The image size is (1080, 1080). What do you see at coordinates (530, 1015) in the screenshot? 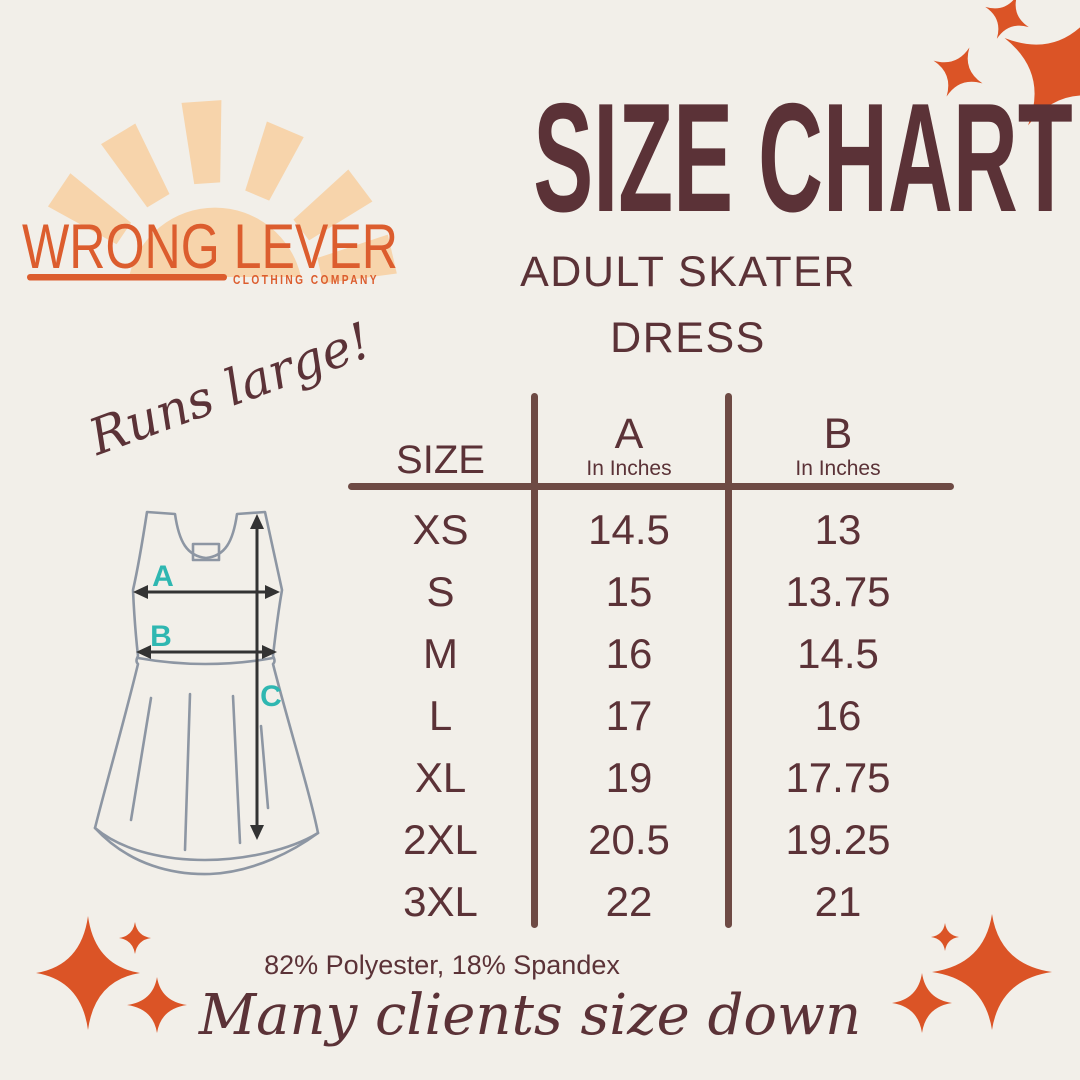
I see `sizing-note: Many clients size down` at bounding box center [530, 1015].